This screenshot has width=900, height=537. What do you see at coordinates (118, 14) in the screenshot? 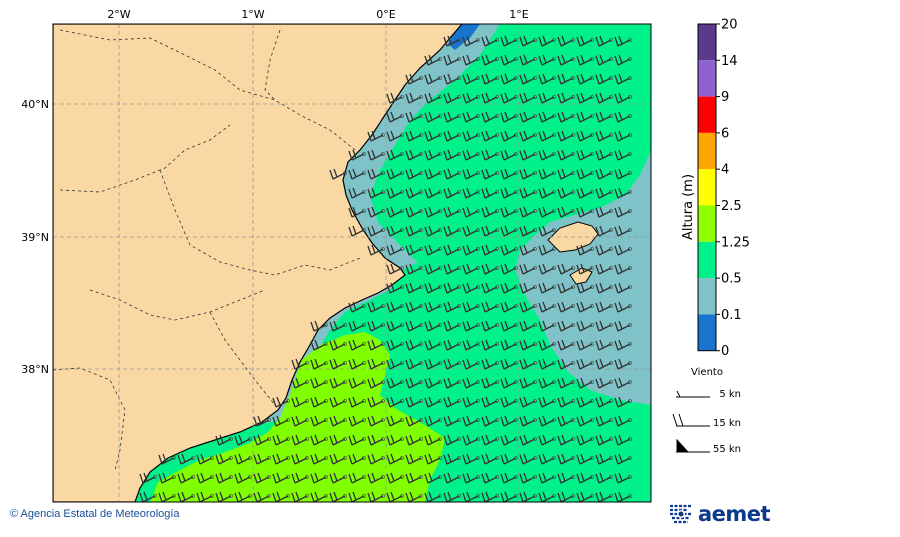
I see `lon-label-2w: 2°W` at bounding box center [118, 14].